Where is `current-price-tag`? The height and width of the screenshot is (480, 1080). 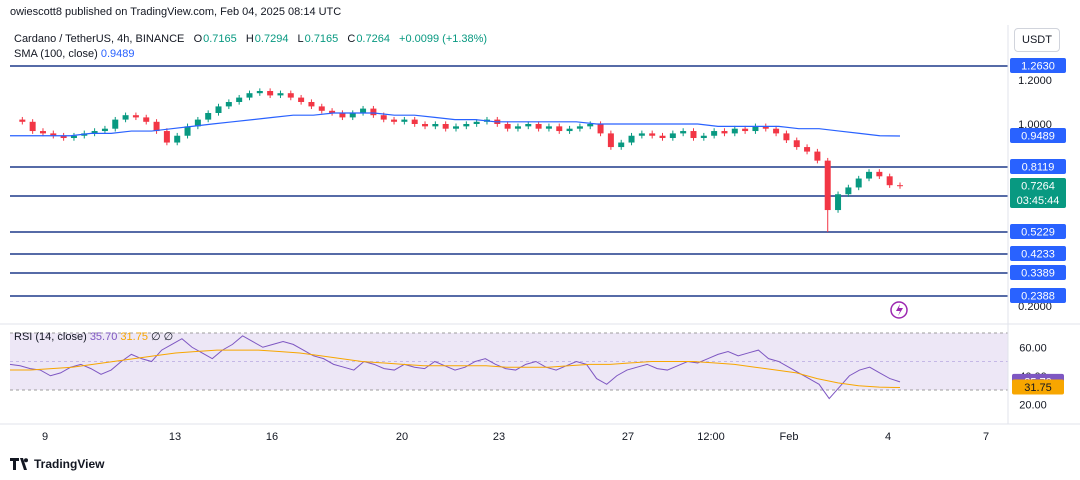 current-price-tag is located at coordinates (1038, 193).